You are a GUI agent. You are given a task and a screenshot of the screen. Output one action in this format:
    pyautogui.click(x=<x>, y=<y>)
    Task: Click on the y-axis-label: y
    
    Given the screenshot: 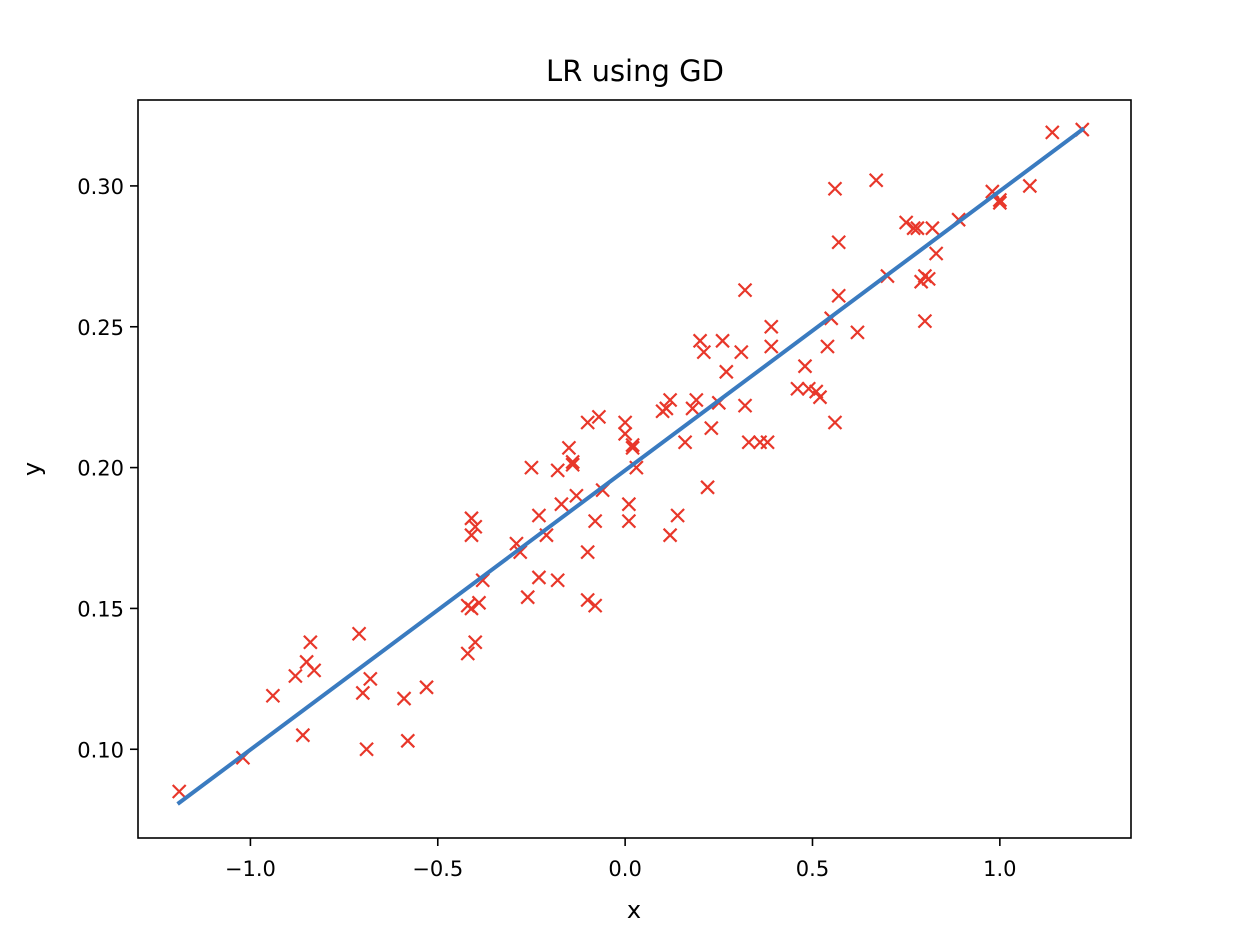 What is the action you would take?
    pyautogui.click(x=32, y=469)
    